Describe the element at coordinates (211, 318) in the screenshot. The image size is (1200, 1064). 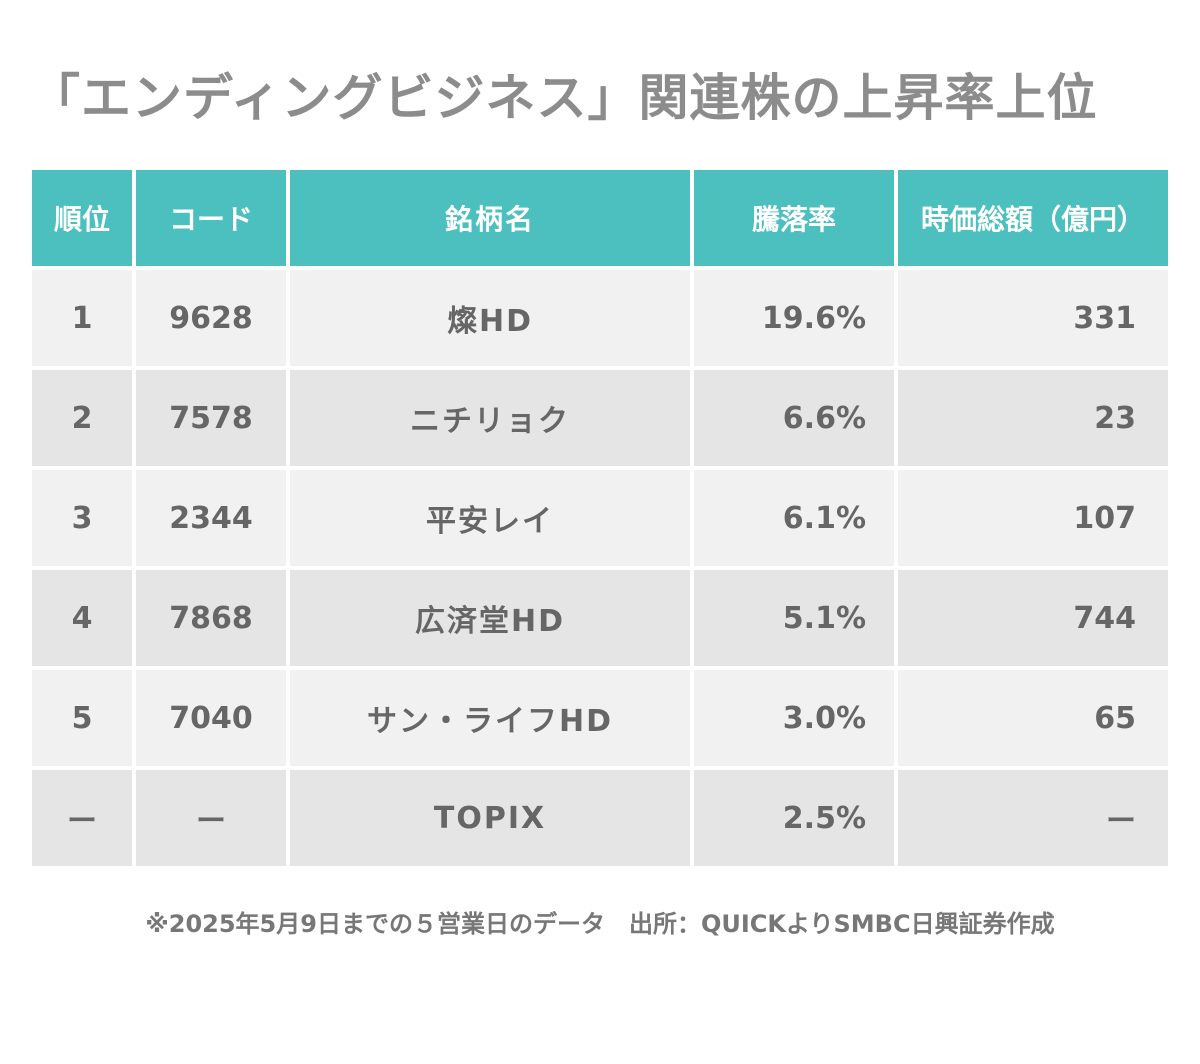
I see `code-cell: 9628` at that location.